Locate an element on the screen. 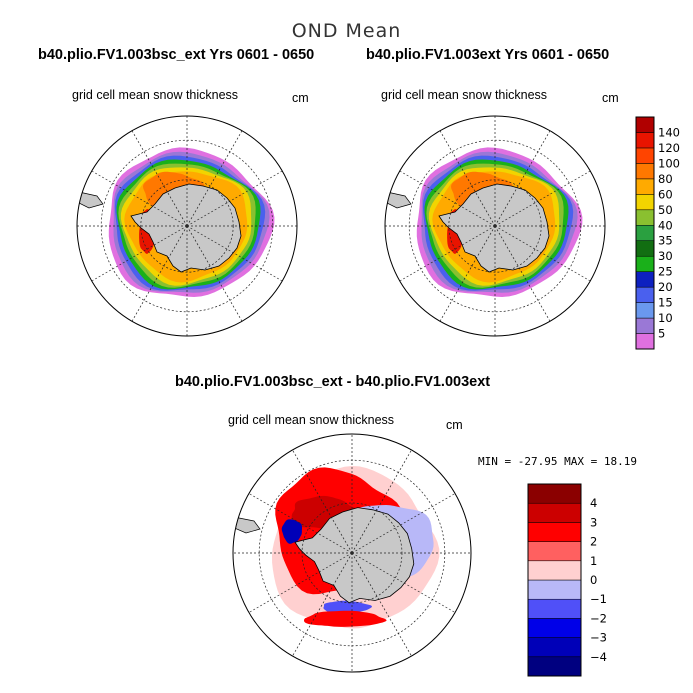  diff-negative-stripe is located at coordinates (347, 606).